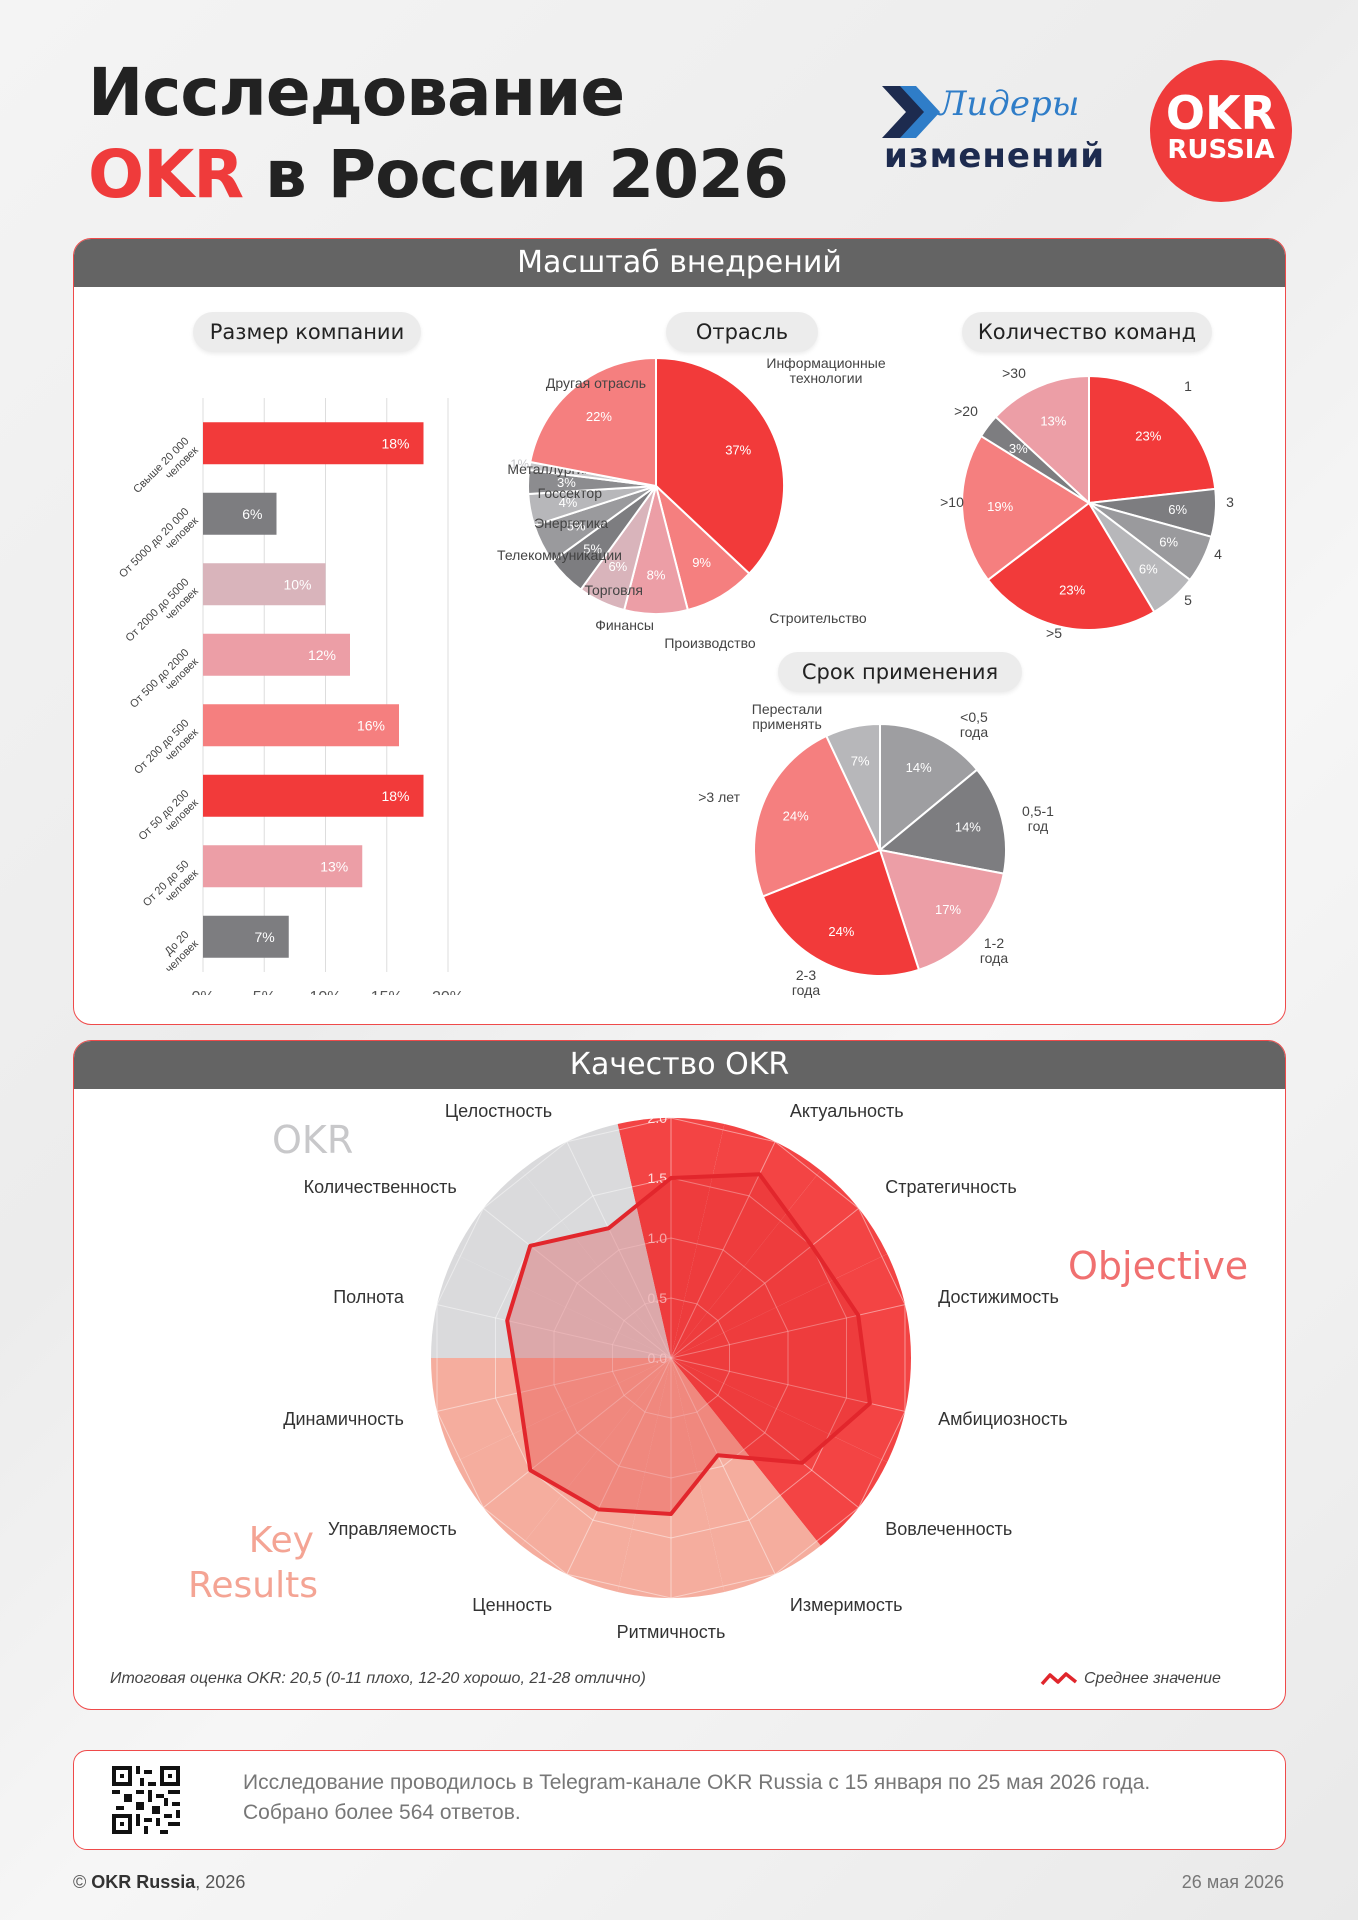  What do you see at coordinates (787, 709) in the screenshot?
I see `pie-category-label: Перестали` at bounding box center [787, 709].